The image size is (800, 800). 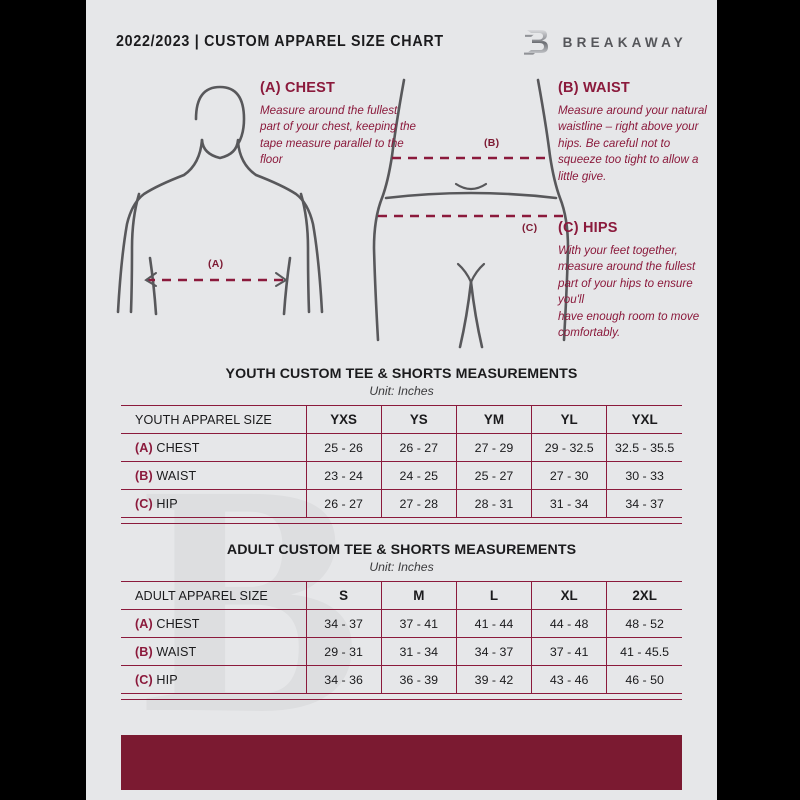 I want to click on note-waist-heading: (B) WAIST, so click(x=594, y=88).